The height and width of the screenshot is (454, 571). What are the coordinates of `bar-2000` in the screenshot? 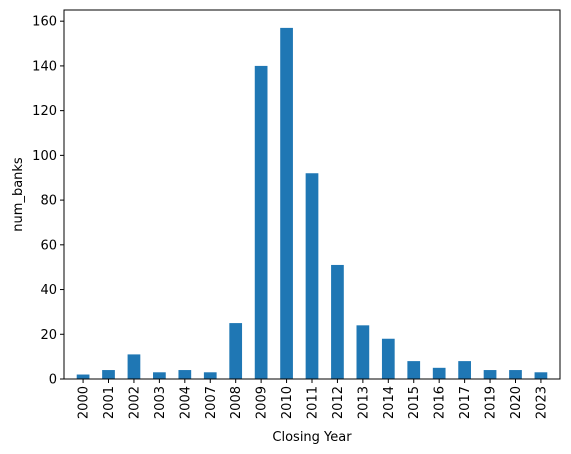 It's located at (83, 376).